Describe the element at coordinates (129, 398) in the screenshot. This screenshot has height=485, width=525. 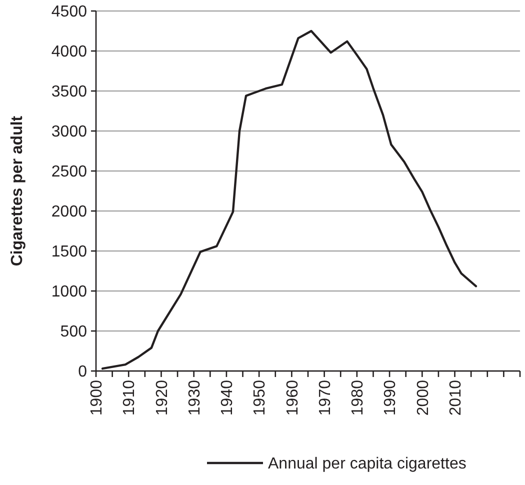
I see `x-tick-label: 1910` at that location.